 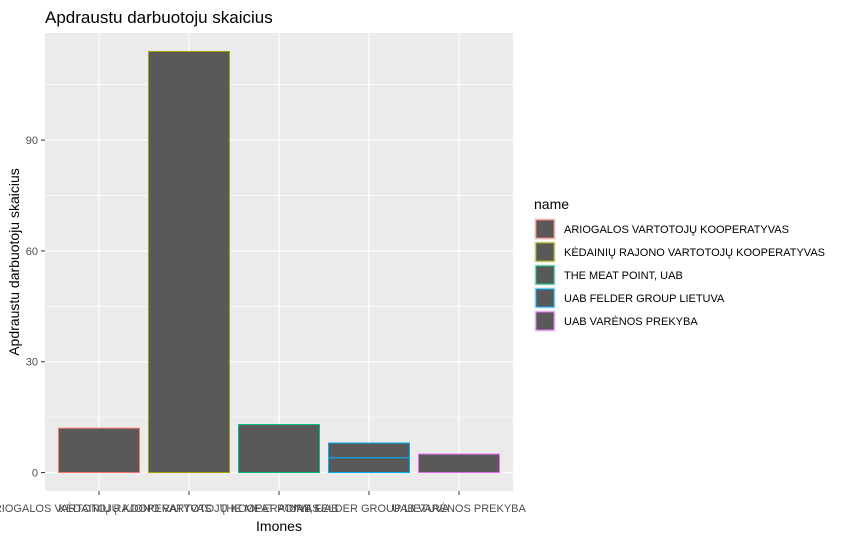 What do you see at coordinates (694, 252) in the screenshot?
I see `legend-label: KĖDAINIŲ RAJONO VARTOTOJŲ KOOPERATYVAS` at bounding box center [694, 252].